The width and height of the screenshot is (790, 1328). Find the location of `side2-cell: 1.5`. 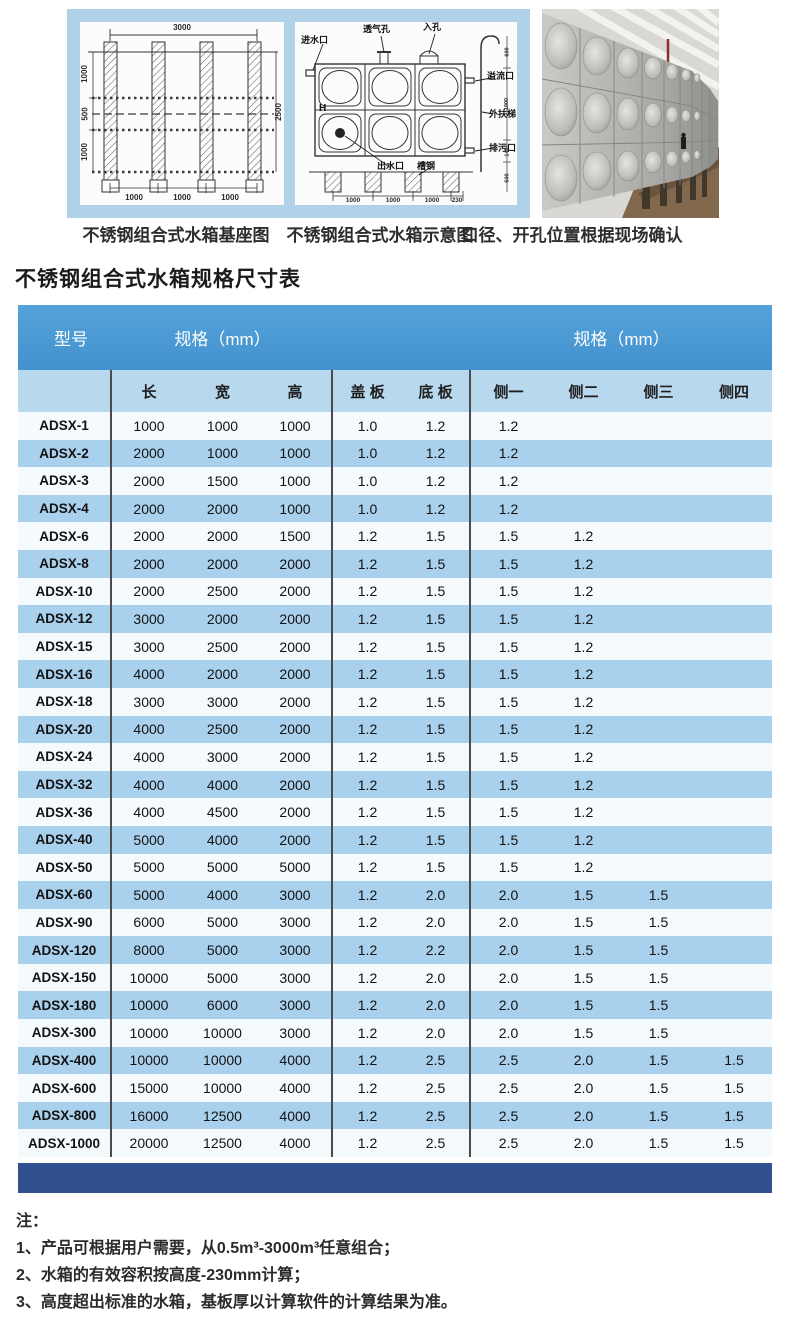

side2-cell: 1.5 is located at coordinates (583, 894).